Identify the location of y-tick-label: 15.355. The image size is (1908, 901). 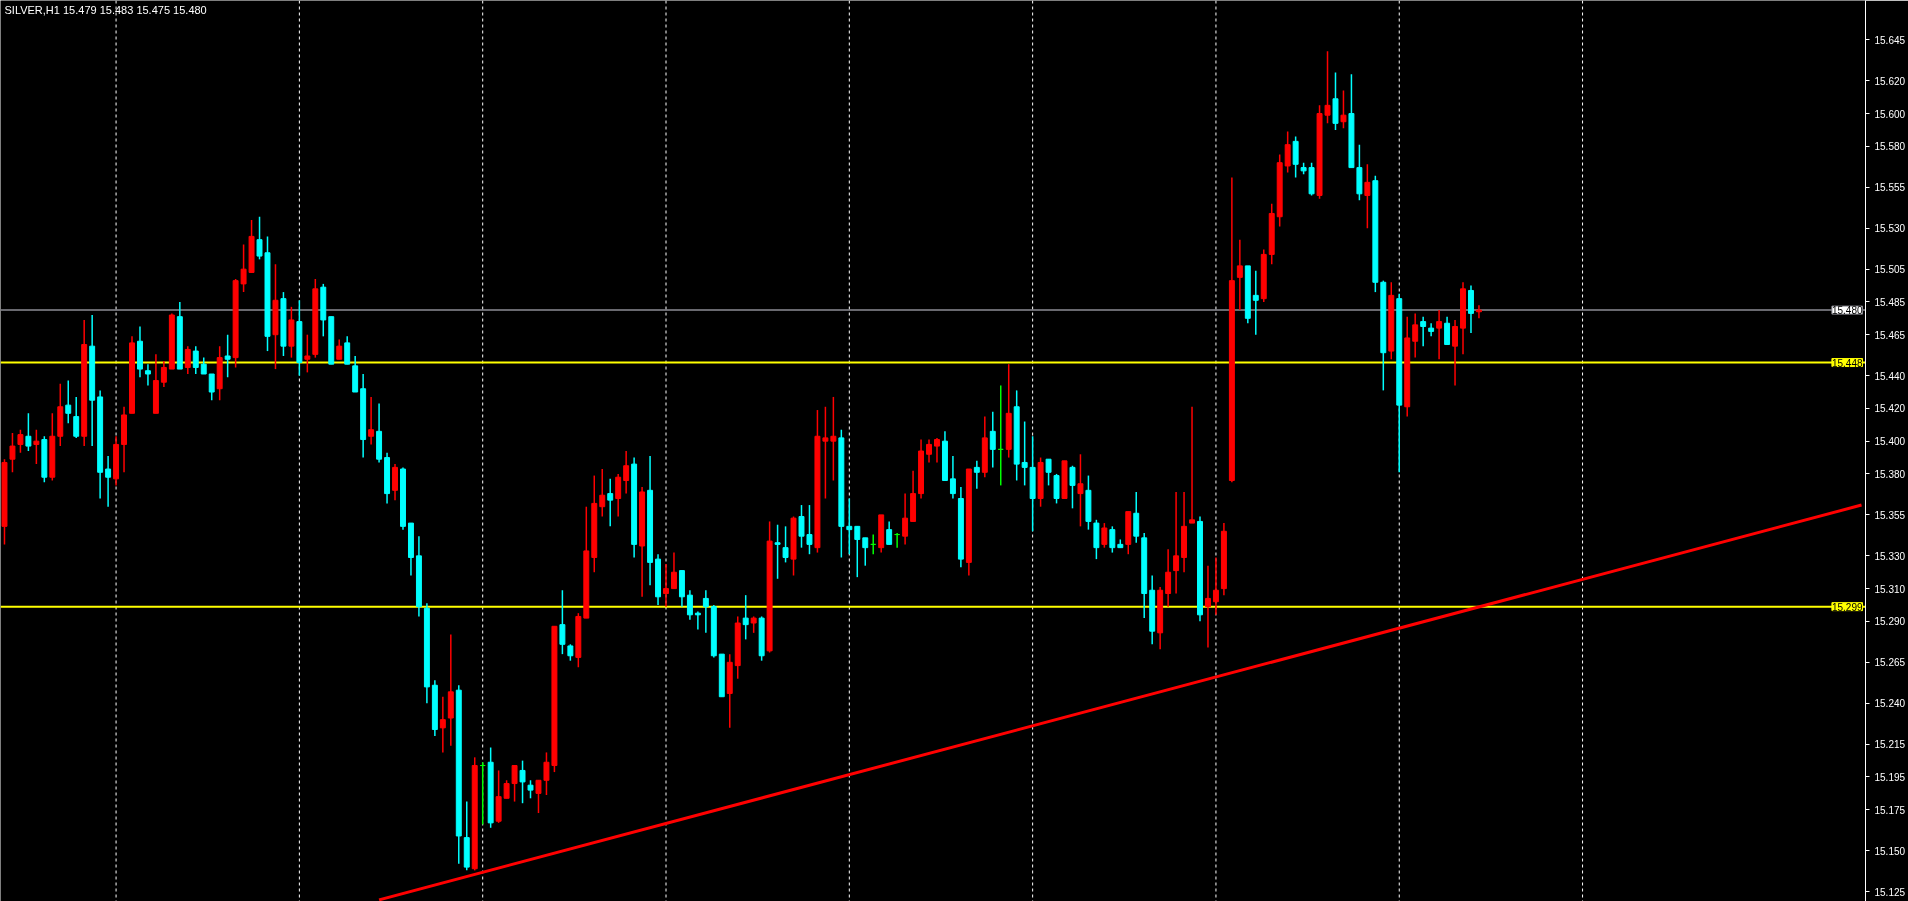
(1890, 515).